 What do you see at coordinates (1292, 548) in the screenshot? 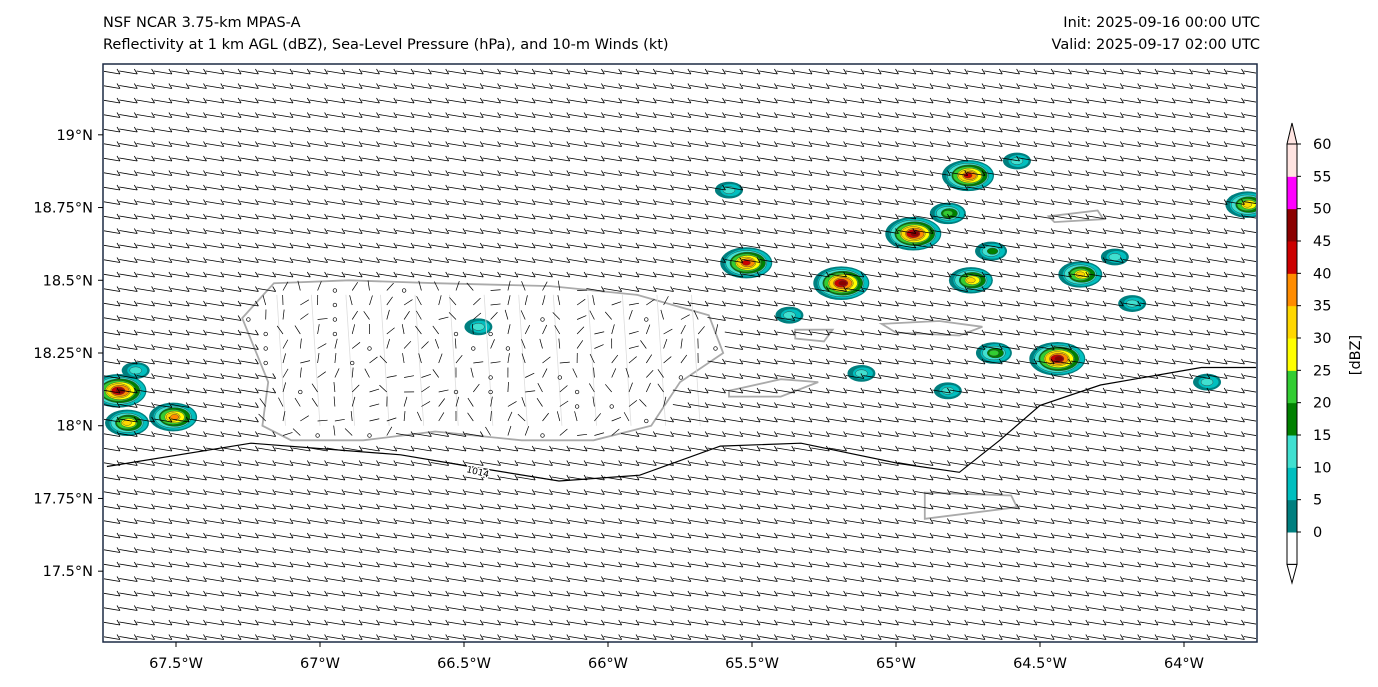
I see `colorbar-under` at bounding box center [1292, 548].